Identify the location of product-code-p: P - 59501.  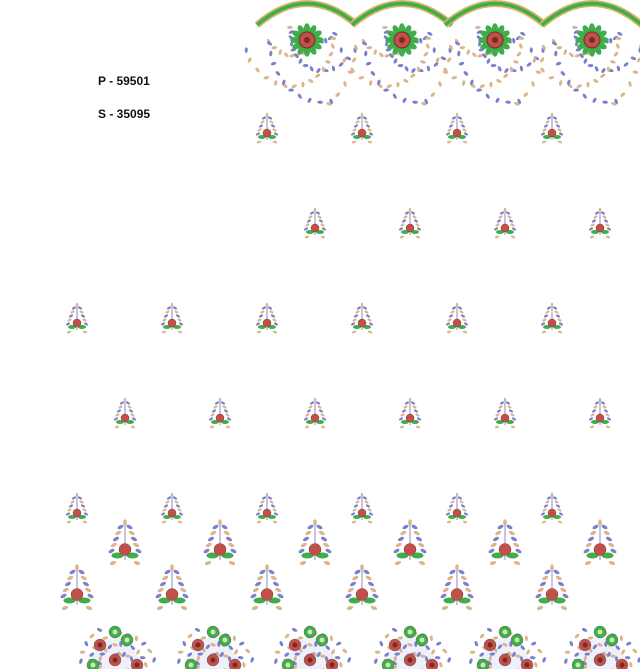
(124, 81).